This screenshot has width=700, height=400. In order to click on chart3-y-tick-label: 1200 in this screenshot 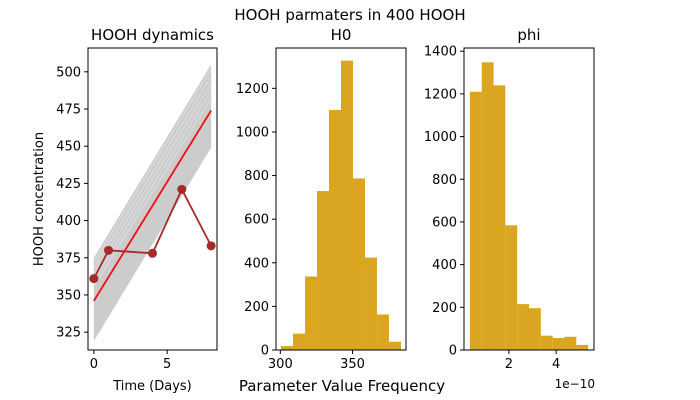, I will do `click(440, 94)`.